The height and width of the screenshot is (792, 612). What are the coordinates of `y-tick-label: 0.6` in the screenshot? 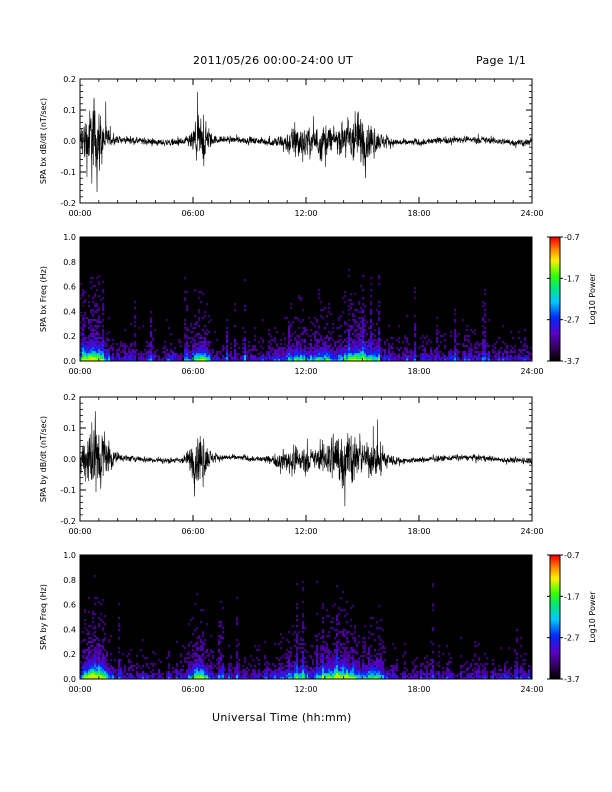 It's located at (69, 605).